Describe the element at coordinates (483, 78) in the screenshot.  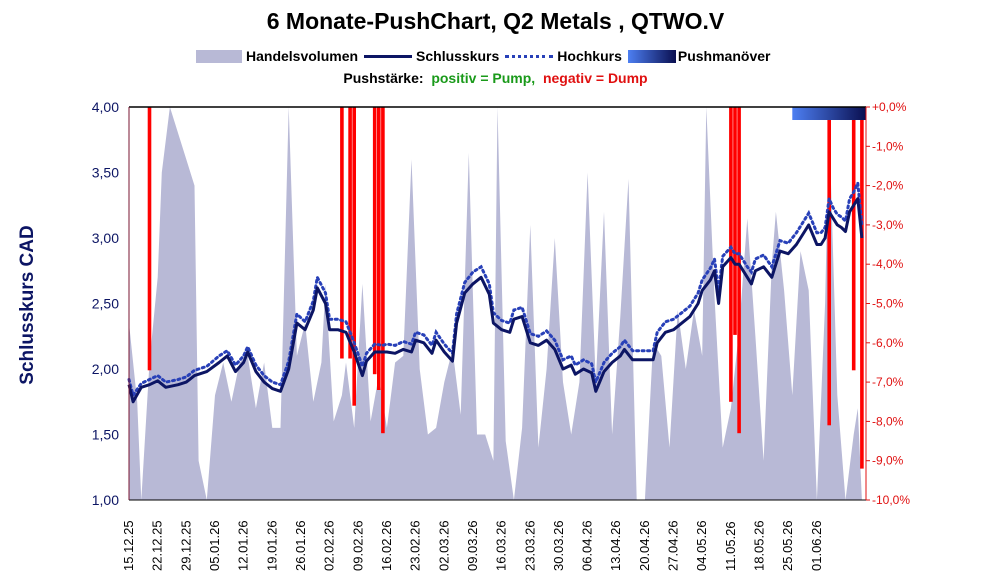
I see `positive-label: positiv = Pump,` at that location.